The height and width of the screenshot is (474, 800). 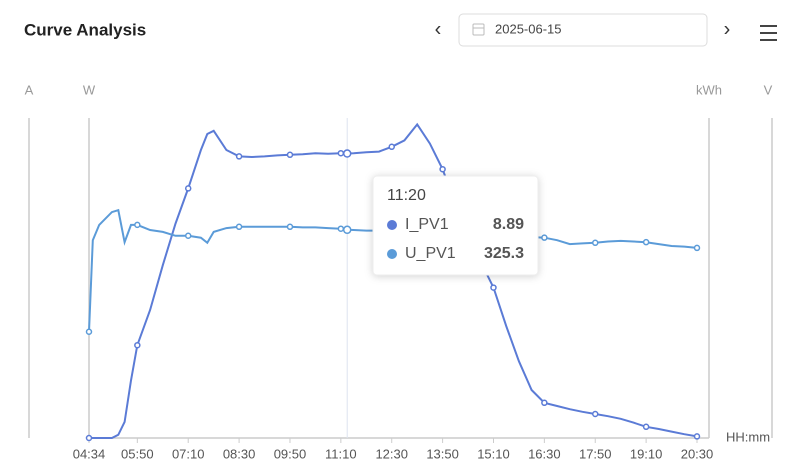 What do you see at coordinates (438, 29) in the screenshot?
I see `prev-day: ‹` at bounding box center [438, 29].